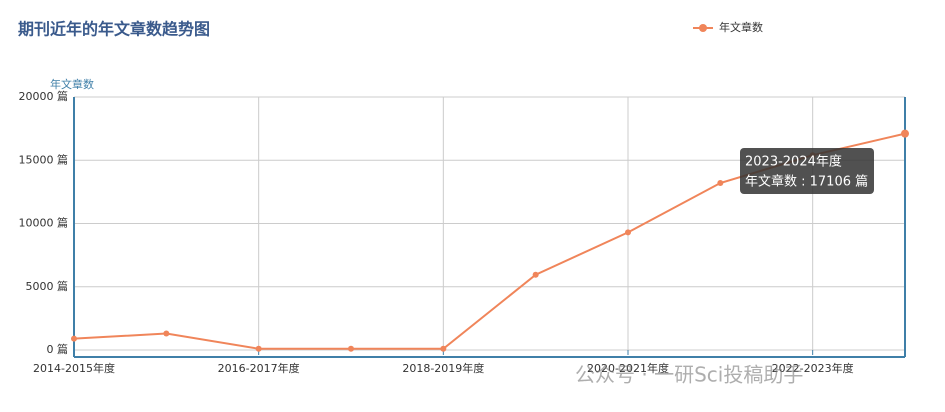 Image resolution: width=945 pixels, height=412 pixels. What do you see at coordinates (44, 223) in the screenshot?
I see `y-tick-label: 10000 篇` at bounding box center [44, 223].